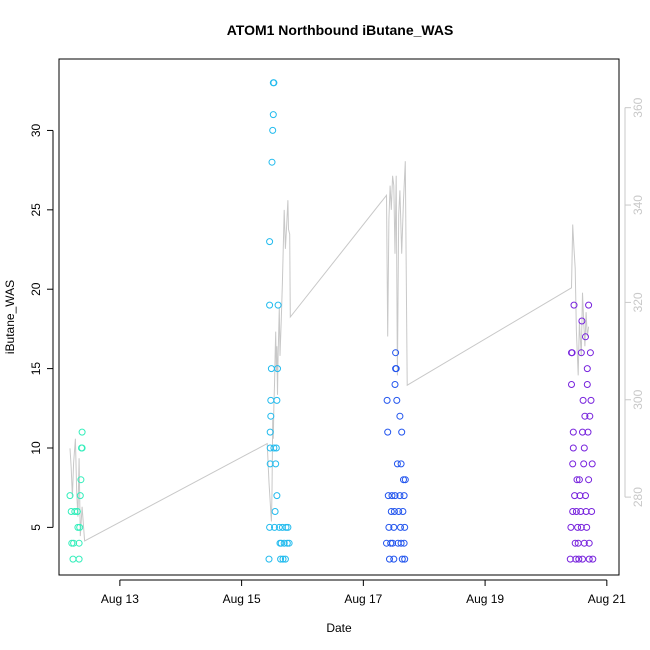 This screenshot has height=650, width=650. I want to click on chart-title: ATOM1 Northbound iButane_WAS, so click(340, 30).